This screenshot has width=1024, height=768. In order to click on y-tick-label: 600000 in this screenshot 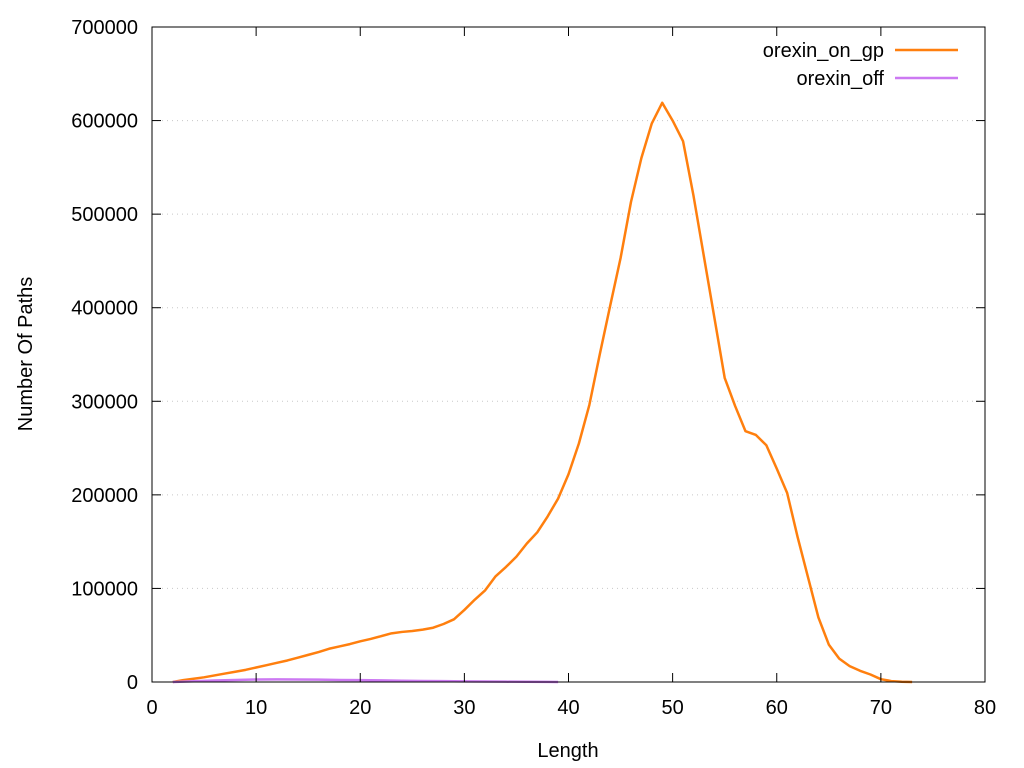, I will do `click(104, 122)`.